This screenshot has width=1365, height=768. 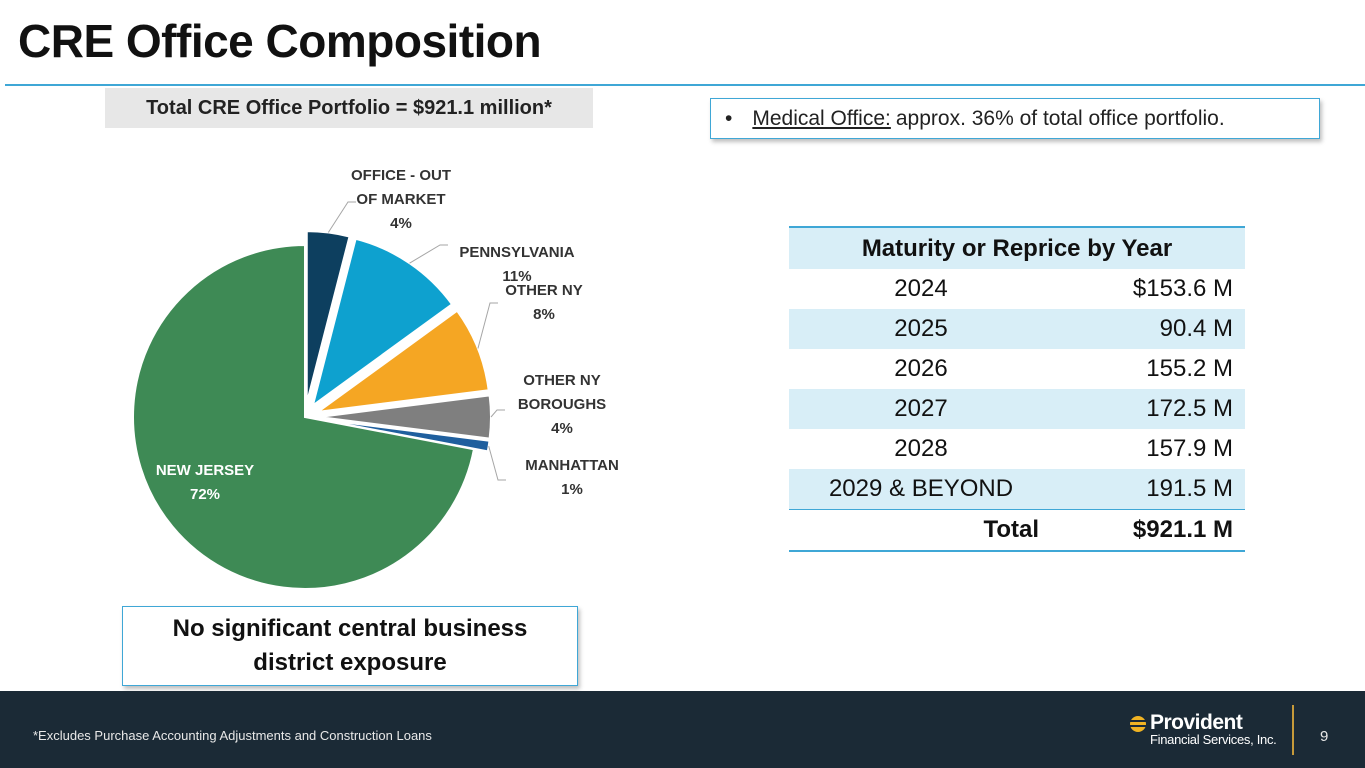 What do you see at coordinates (516, 252) in the screenshot?
I see `slice-name-label: PENNSYLVANIA` at bounding box center [516, 252].